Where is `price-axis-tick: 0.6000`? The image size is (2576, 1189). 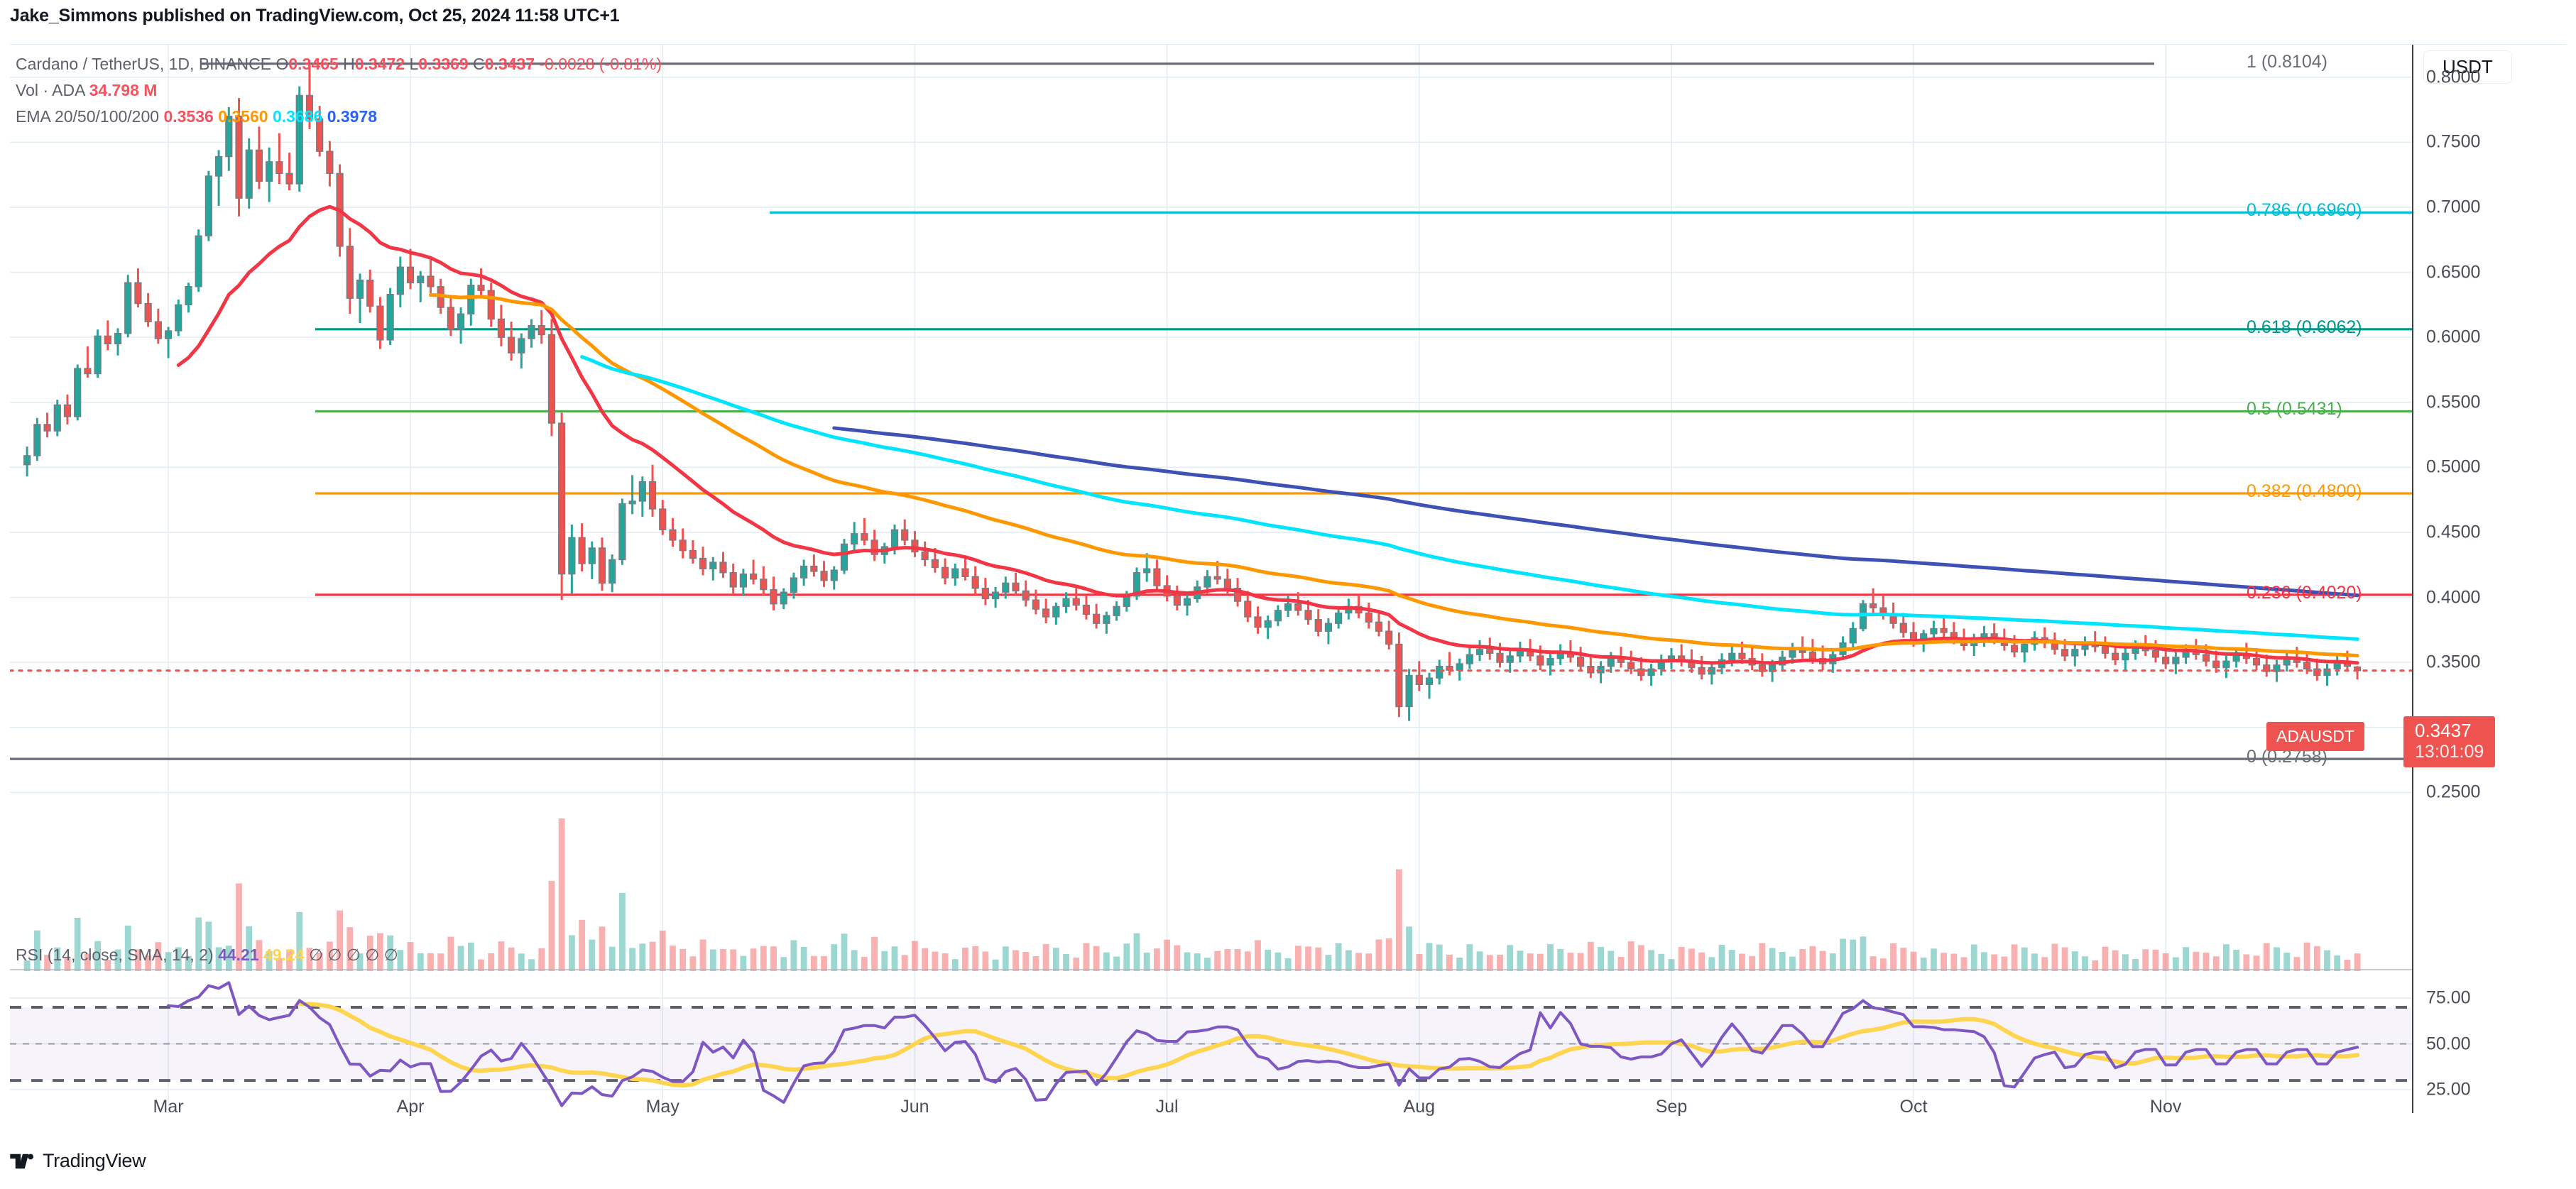
price-axis-tick: 0.6000 is located at coordinates (2453, 337).